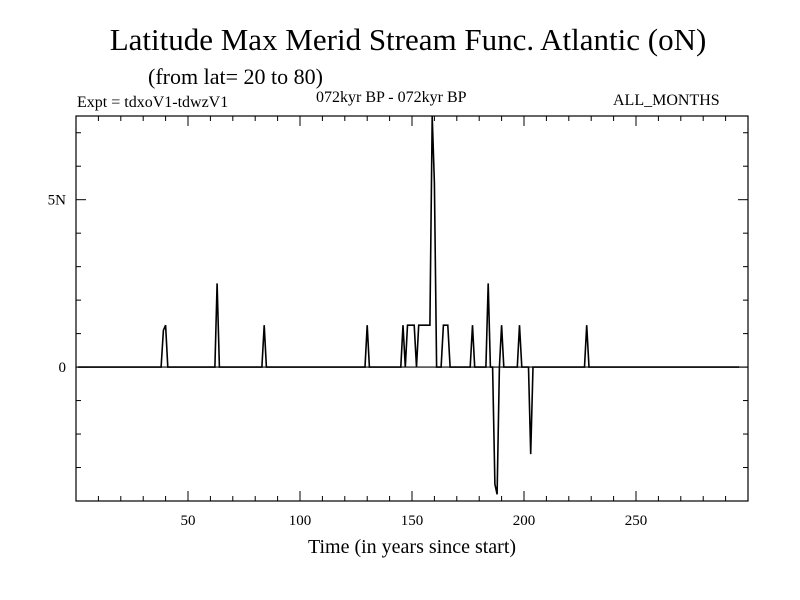  Describe the element at coordinates (636, 521) in the screenshot. I see `x-tick-label: 250` at that location.